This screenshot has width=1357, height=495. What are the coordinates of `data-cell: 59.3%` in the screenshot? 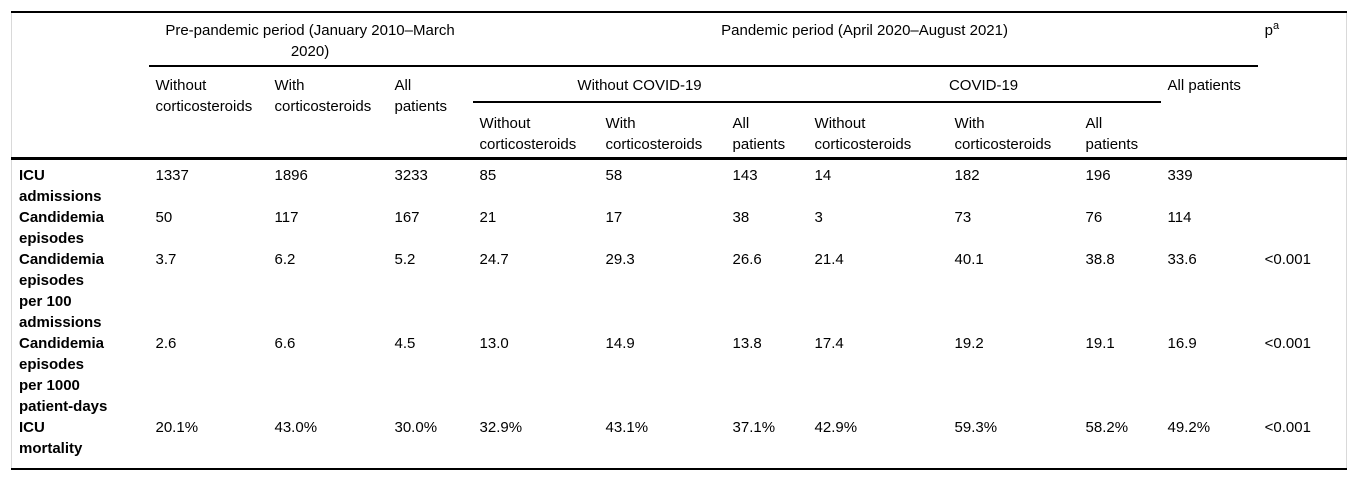 It's located at (976, 427).